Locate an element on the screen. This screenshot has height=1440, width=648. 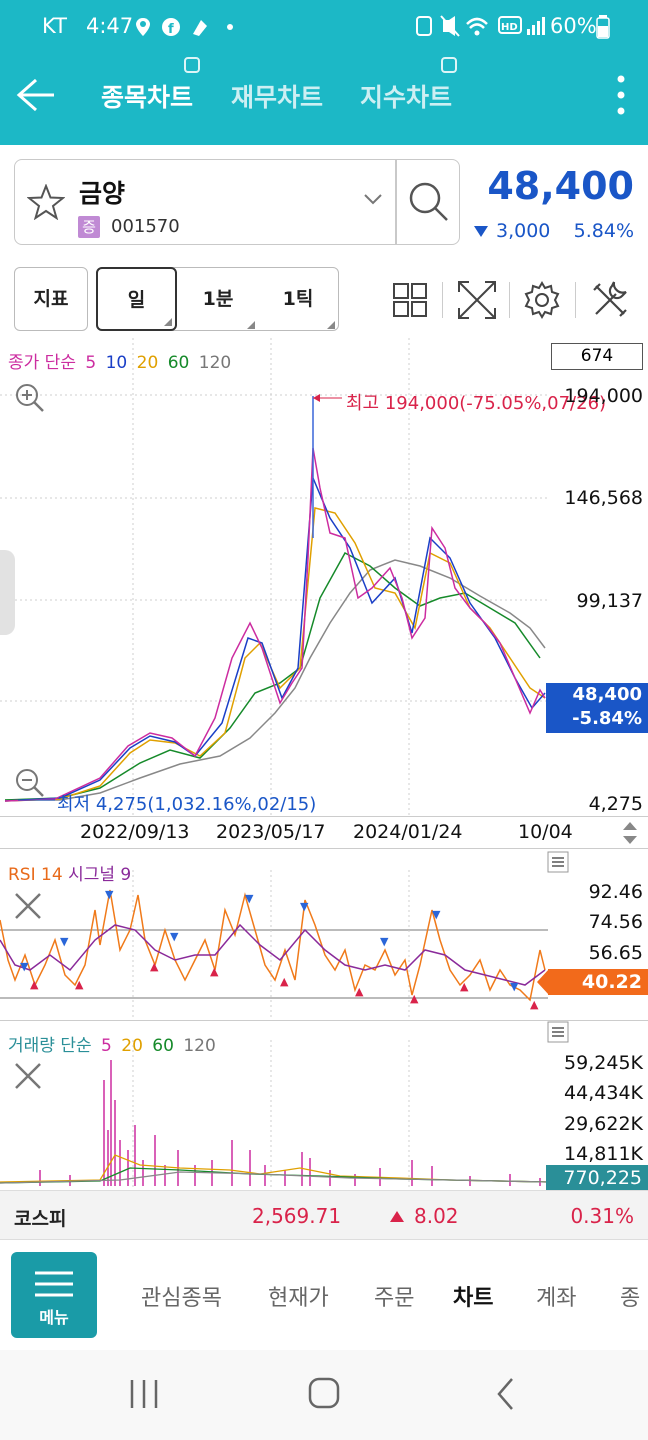
rsi-legend: RSI 14 시그널 9 is located at coordinates (69, 872).